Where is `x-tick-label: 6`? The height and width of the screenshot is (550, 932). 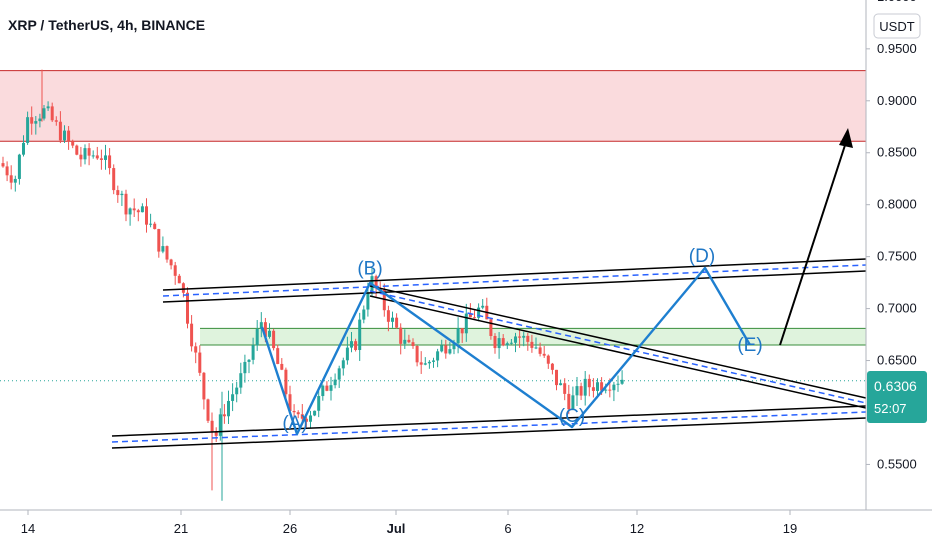
x-tick-label: 6 is located at coordinates (507, 528).